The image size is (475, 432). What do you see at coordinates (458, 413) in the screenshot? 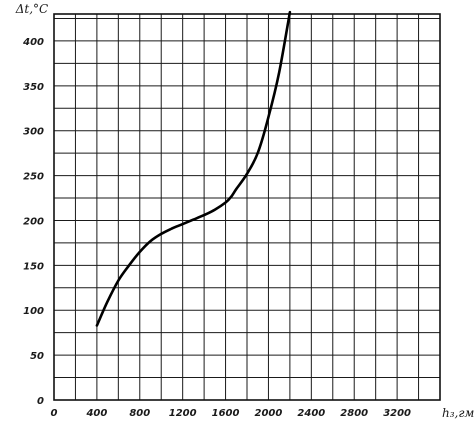
I see `x-axis-label: h₃,гм` at bounding box center [458, 413].